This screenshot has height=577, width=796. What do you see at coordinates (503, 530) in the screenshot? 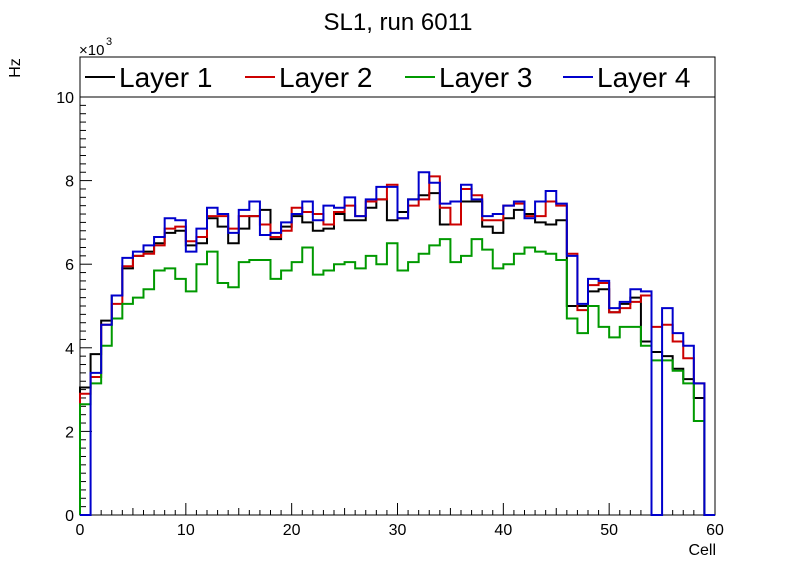
I see `x-tick-label: 40` at bounding box center [503, 530].